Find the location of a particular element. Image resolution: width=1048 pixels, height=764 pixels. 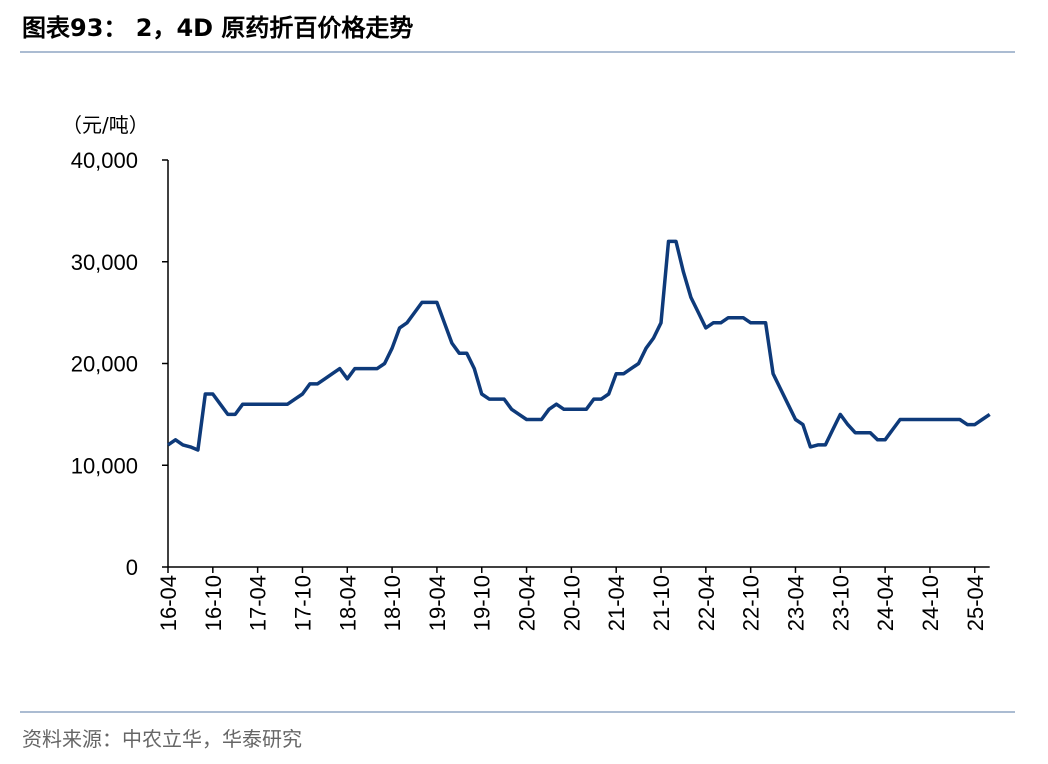

x-tick-label: 23-10 is located at coordinates (840, 603).